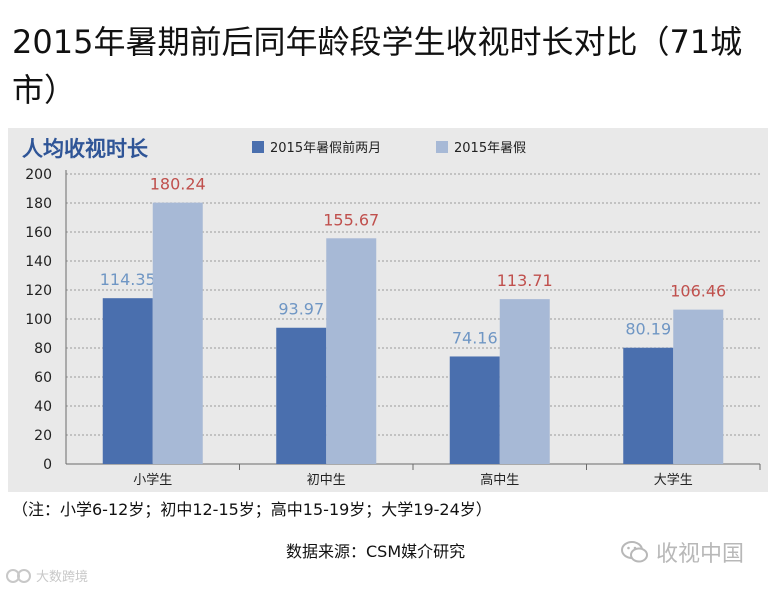  I want to click on y-tick-label: 80, so click(43, 349).